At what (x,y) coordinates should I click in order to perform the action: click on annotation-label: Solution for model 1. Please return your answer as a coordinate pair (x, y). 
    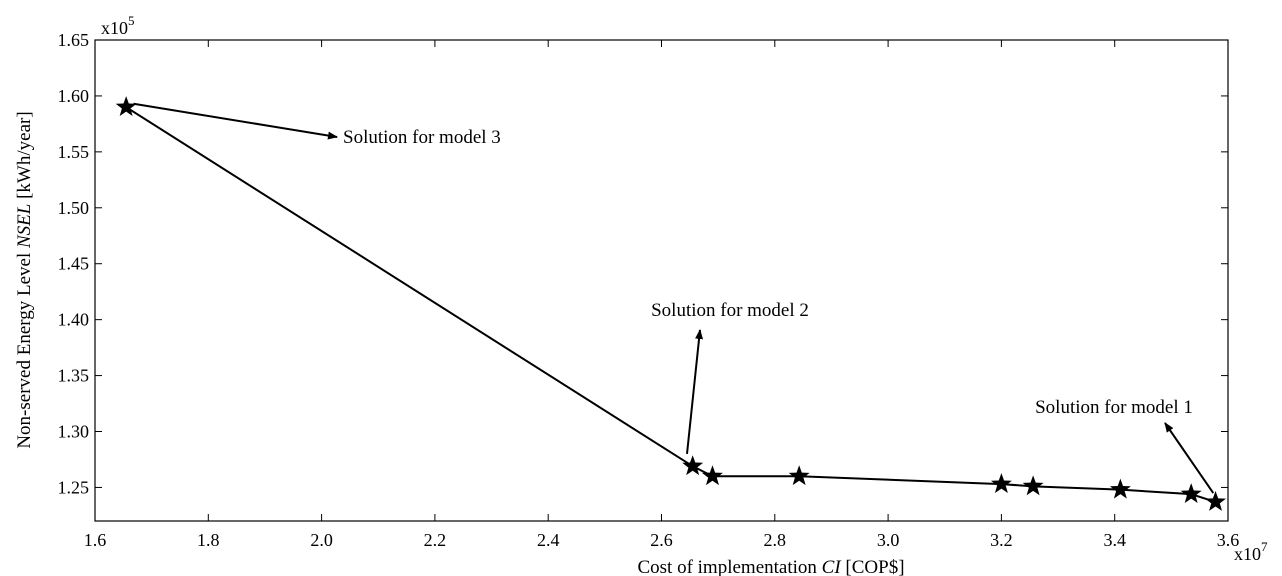
    Looking at the image, I should click on (1114, 407).